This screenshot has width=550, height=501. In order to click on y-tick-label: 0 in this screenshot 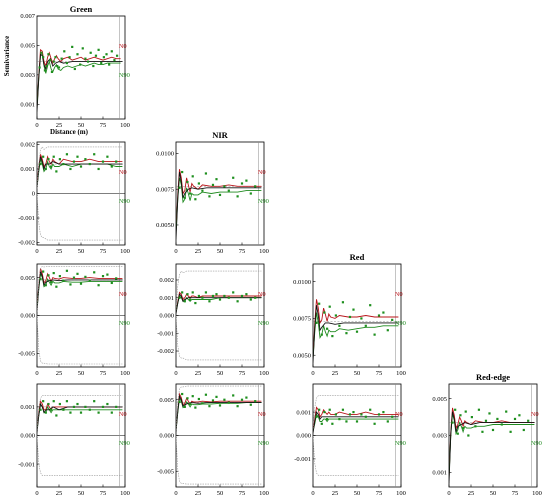, I will do `click(33, 194)`.